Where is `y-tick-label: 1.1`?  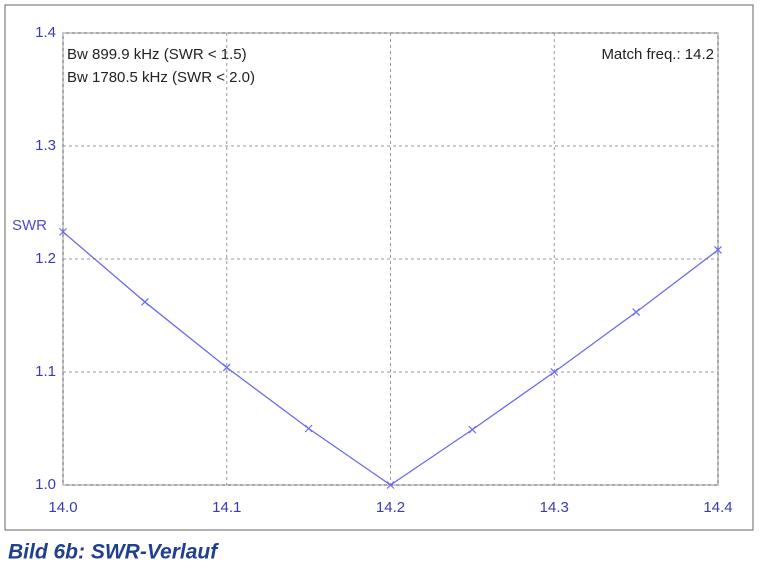
y-tick-label: 1.1 is located at coordinates (45, 371).